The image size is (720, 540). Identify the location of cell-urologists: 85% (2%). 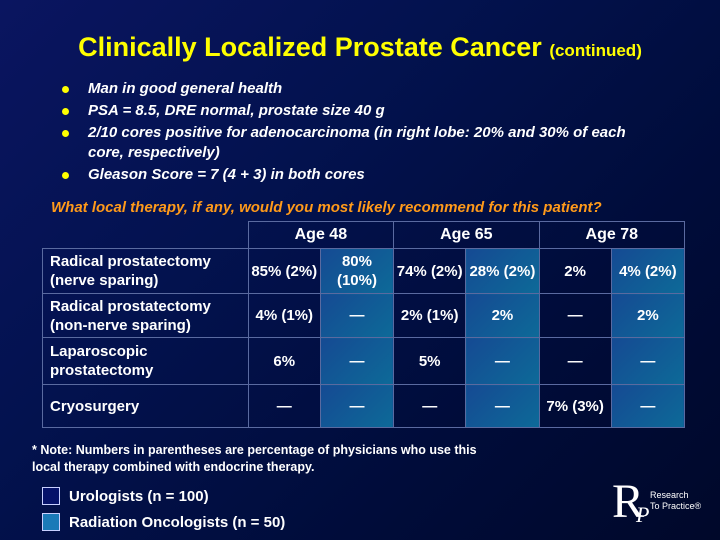
(284, 271).